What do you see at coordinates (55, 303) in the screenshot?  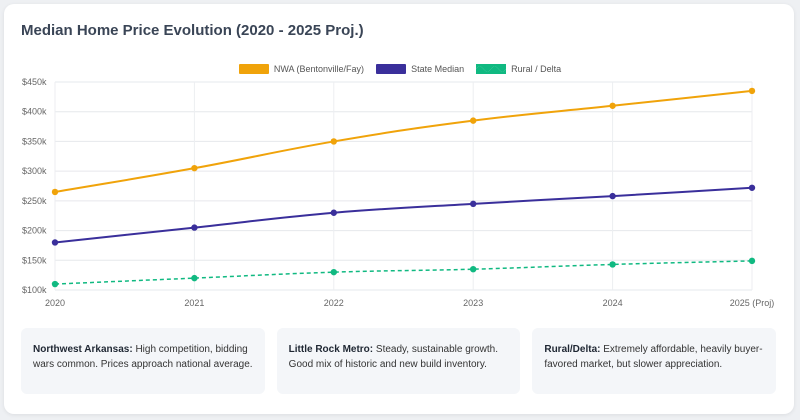 I see `x-tick-label: 2020` at bounding box center [55, 303].